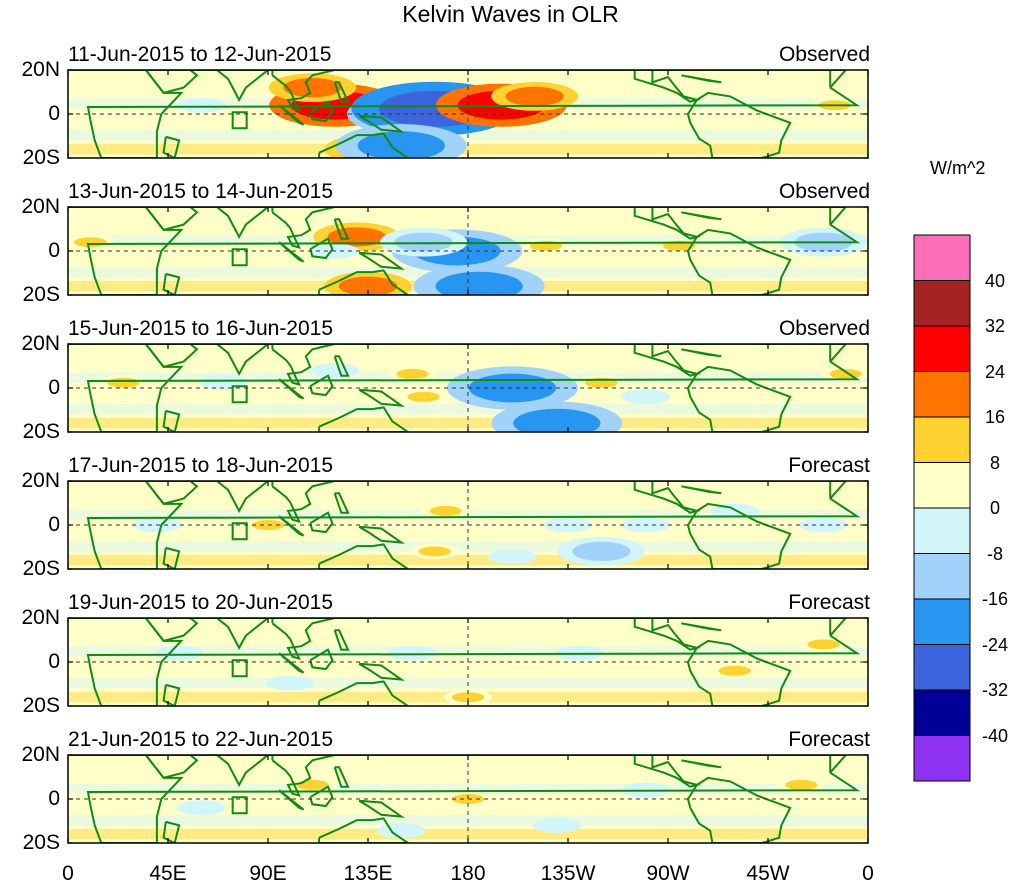  I want to click on x-tick-label: 90E, so click(268, 873).